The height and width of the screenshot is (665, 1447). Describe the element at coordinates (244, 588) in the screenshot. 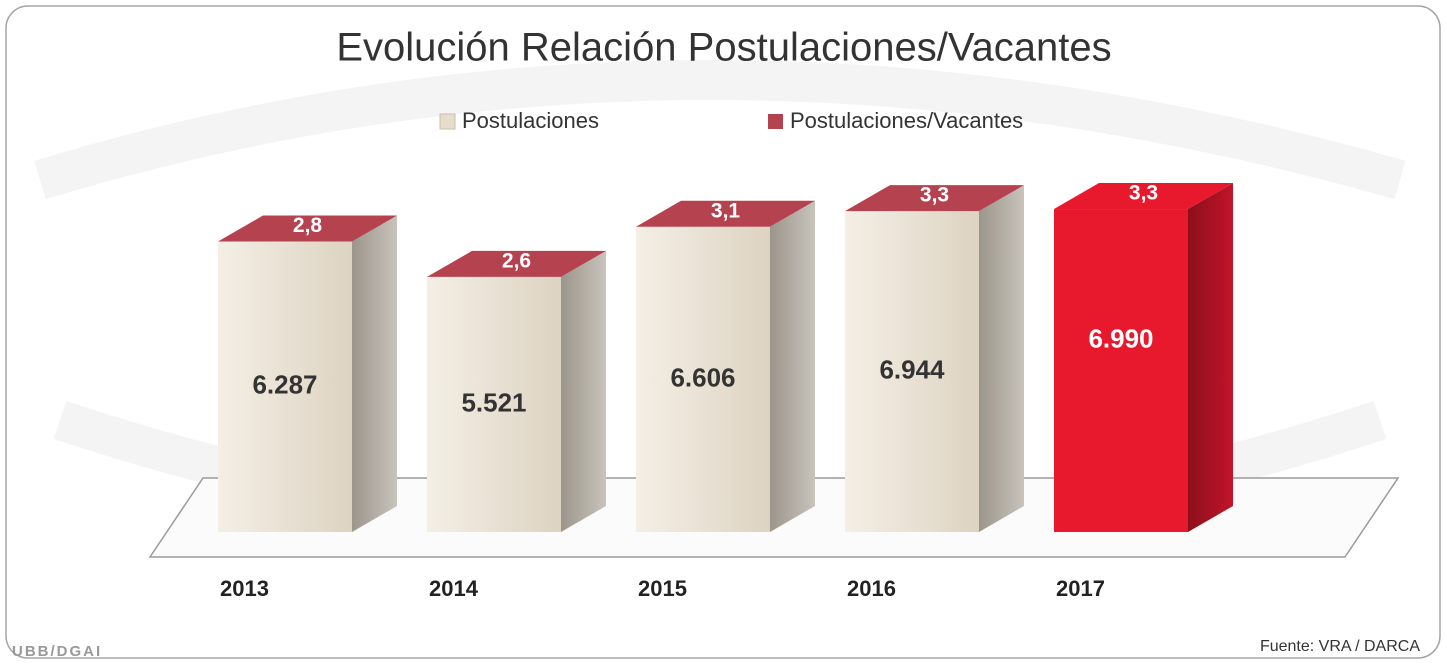

I see `x-tick-label: 2013` at that location.